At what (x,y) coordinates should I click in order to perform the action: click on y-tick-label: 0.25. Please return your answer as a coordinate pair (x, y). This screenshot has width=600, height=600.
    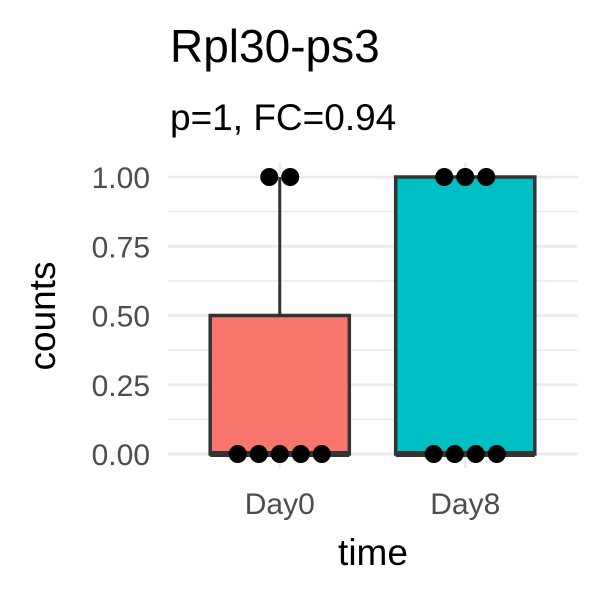
    Looking at the image, I should click on (121, 386).